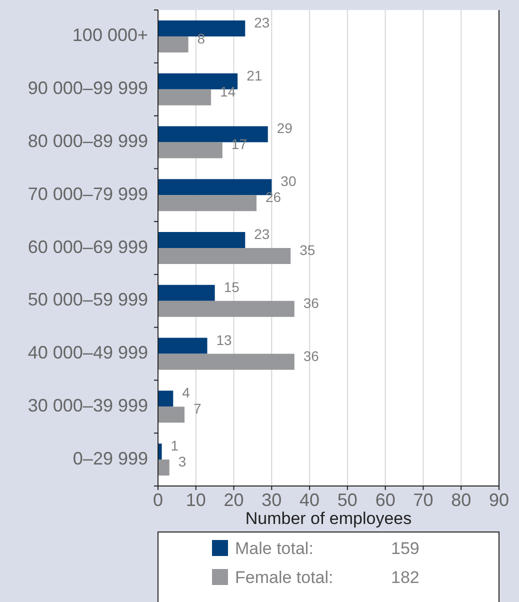 This screenshot has height=602, width=519. I want to click on data-label: 26, so click(274, 197).